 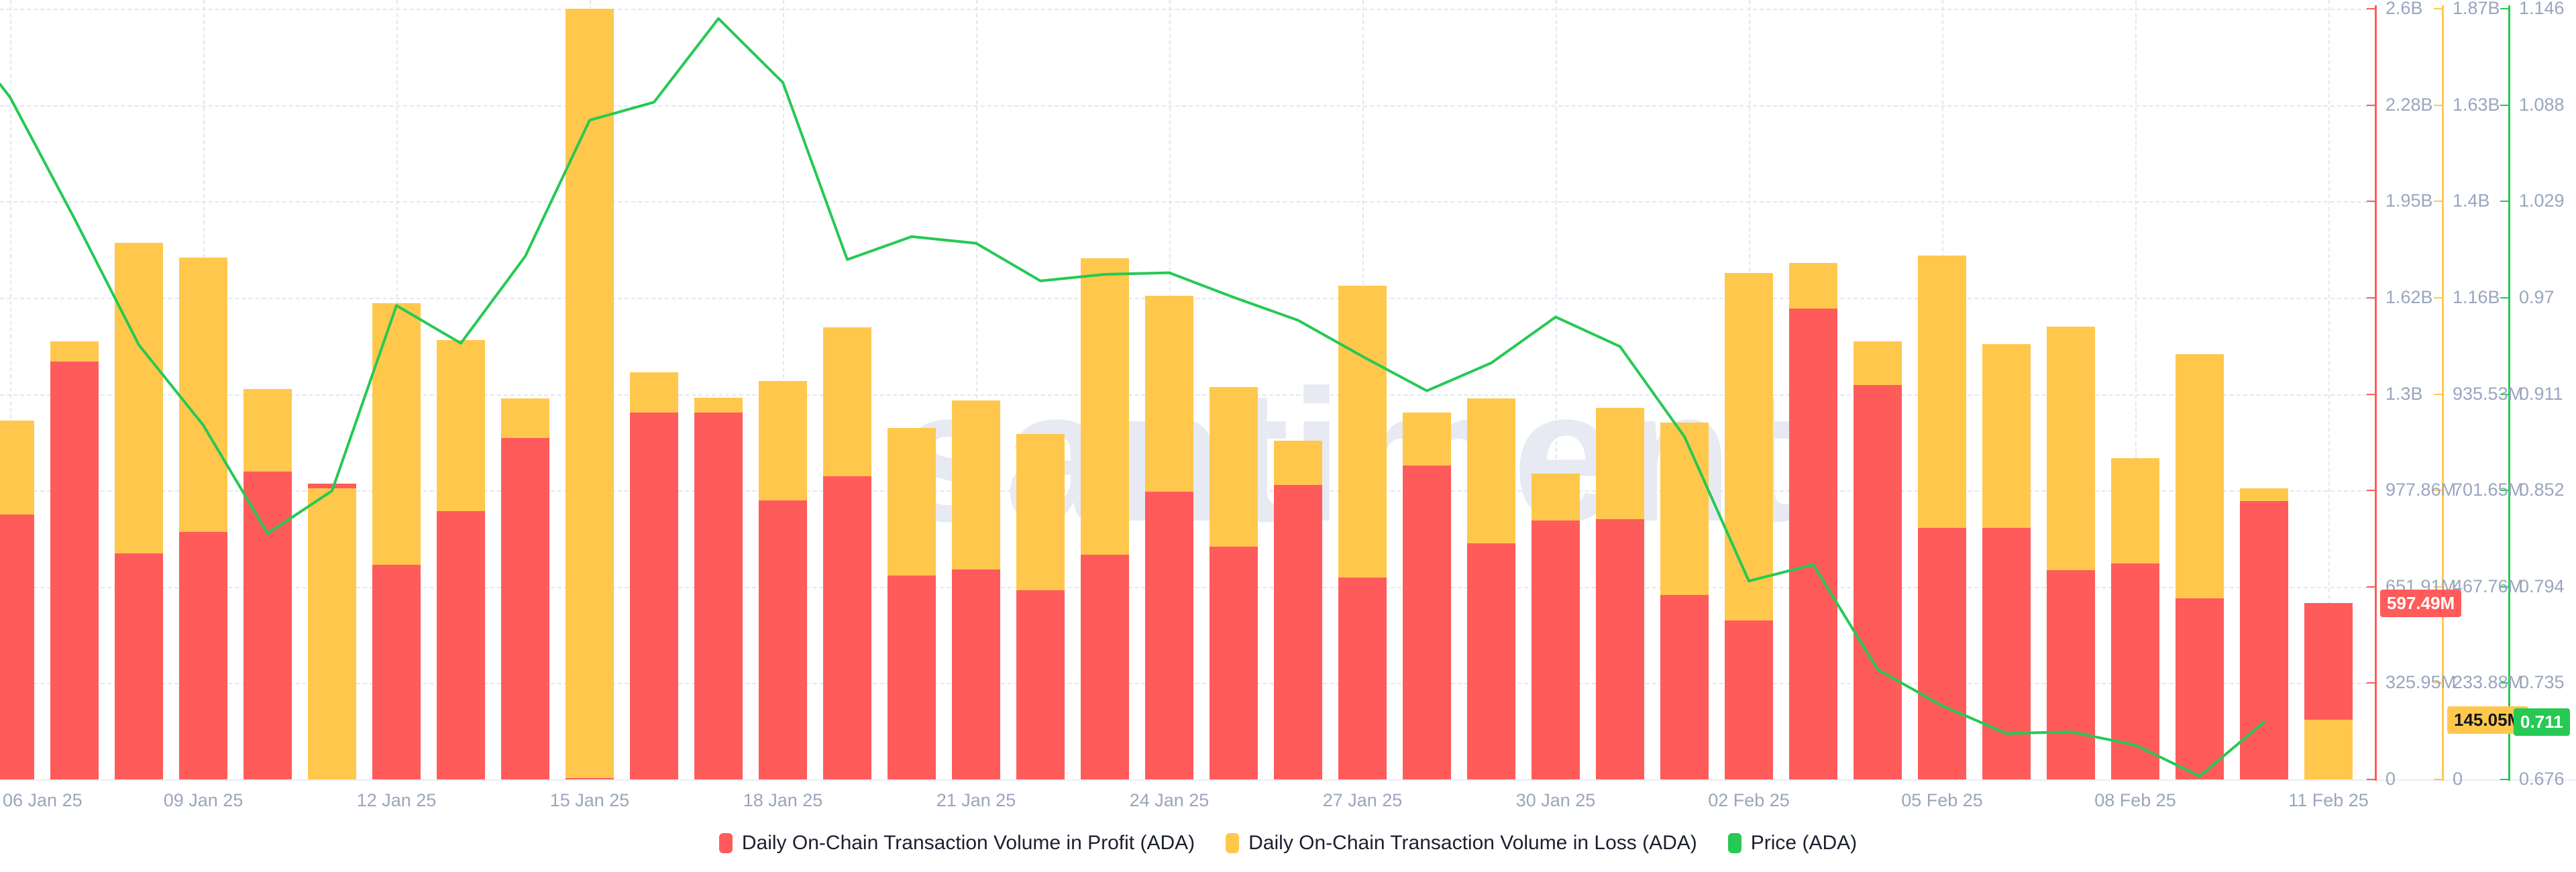 What do you see at coordinates (783, 800) in the screenshot?
I see `x-axis-date-label: 18 Jan 25` at bounding box center [783, 800].